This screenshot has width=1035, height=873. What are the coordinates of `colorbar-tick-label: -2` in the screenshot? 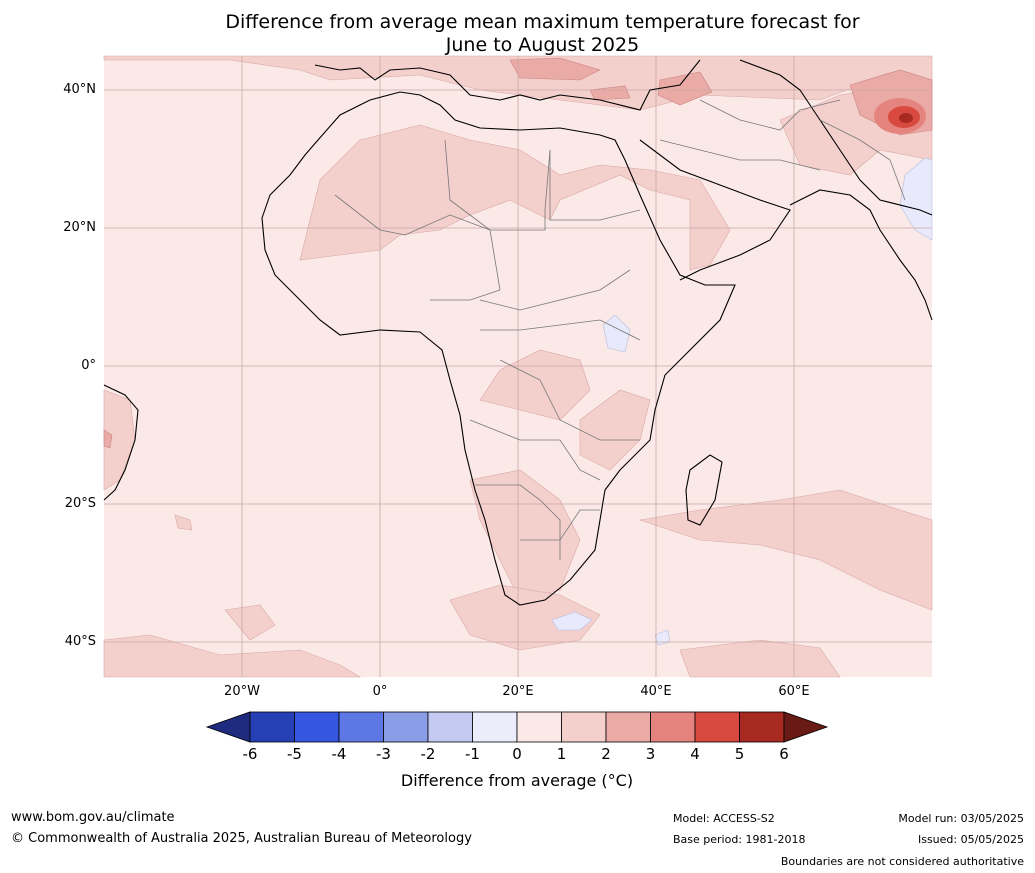 It's located at (428, 754).